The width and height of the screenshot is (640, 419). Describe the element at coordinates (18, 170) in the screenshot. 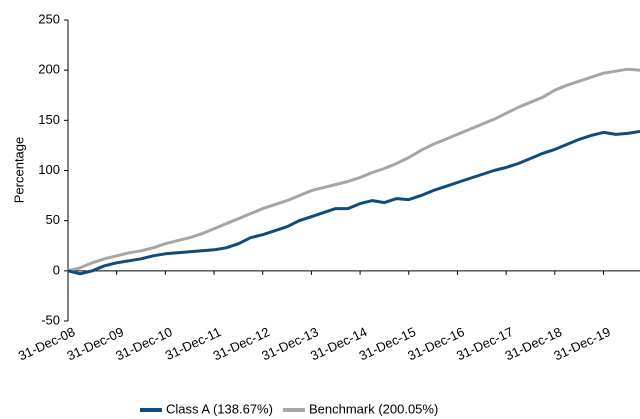

I see `y-axis-label: Percentage` at that location.